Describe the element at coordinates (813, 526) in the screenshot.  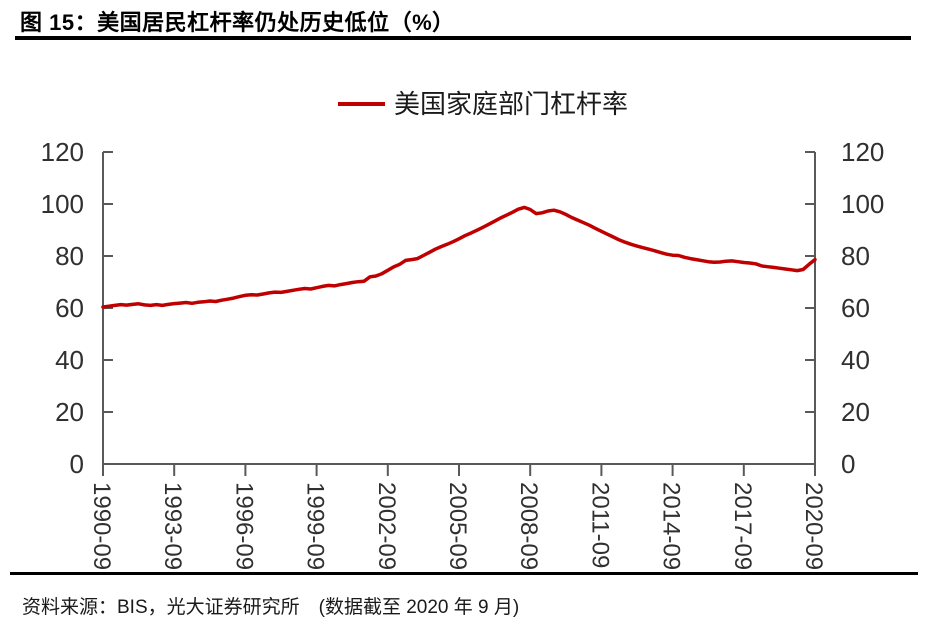
I see `x-axis-label: 2020-09` at that location.